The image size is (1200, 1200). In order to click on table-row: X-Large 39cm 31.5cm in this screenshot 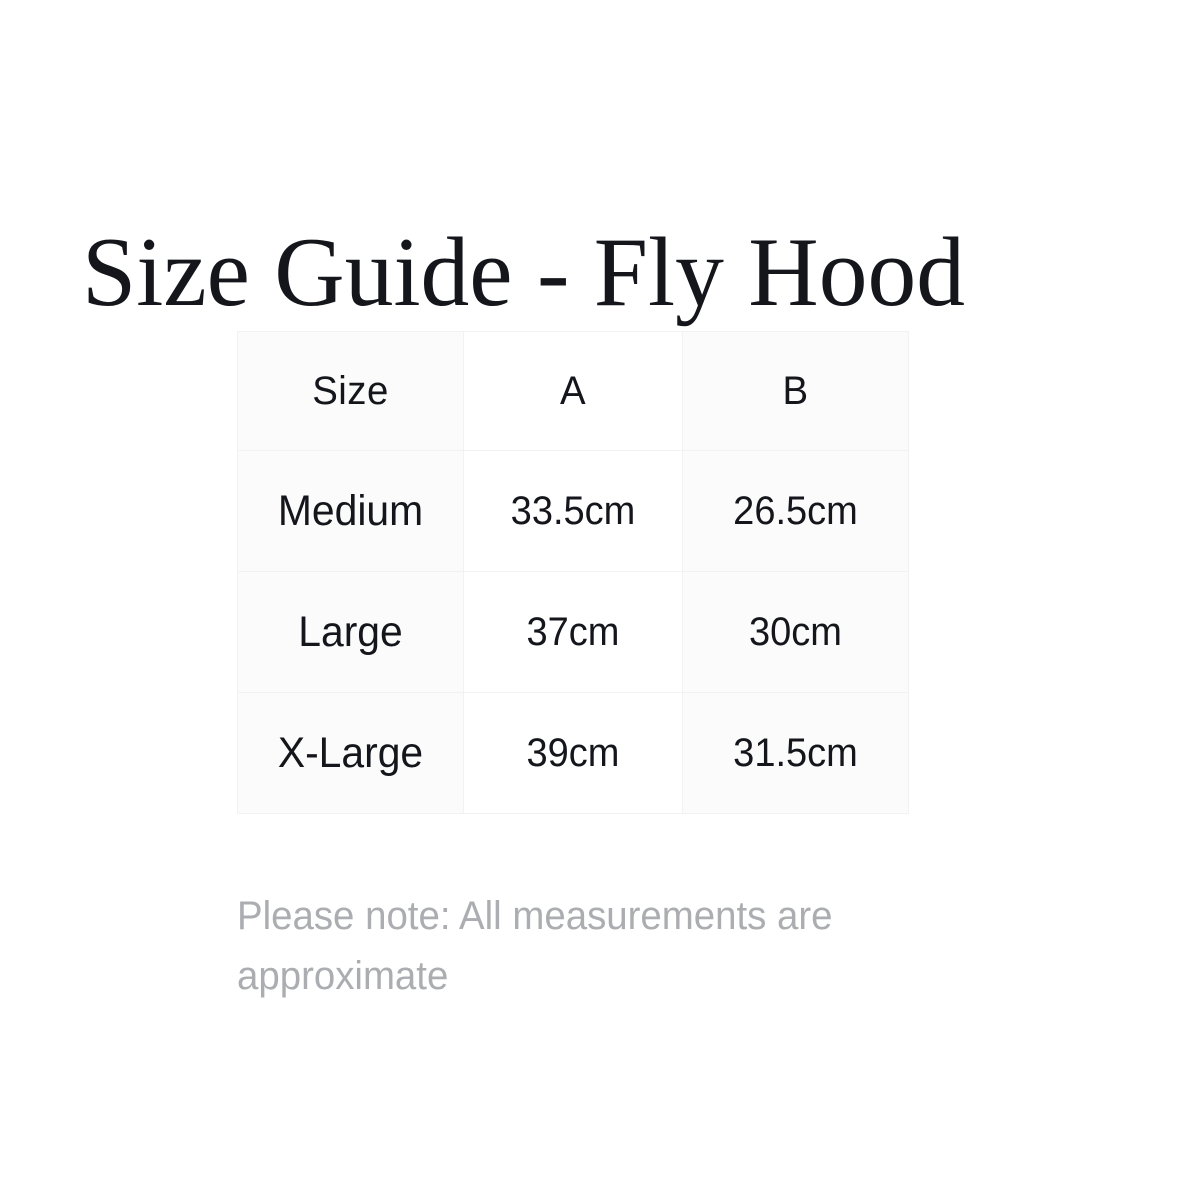, I will do `click(573, 753)`.